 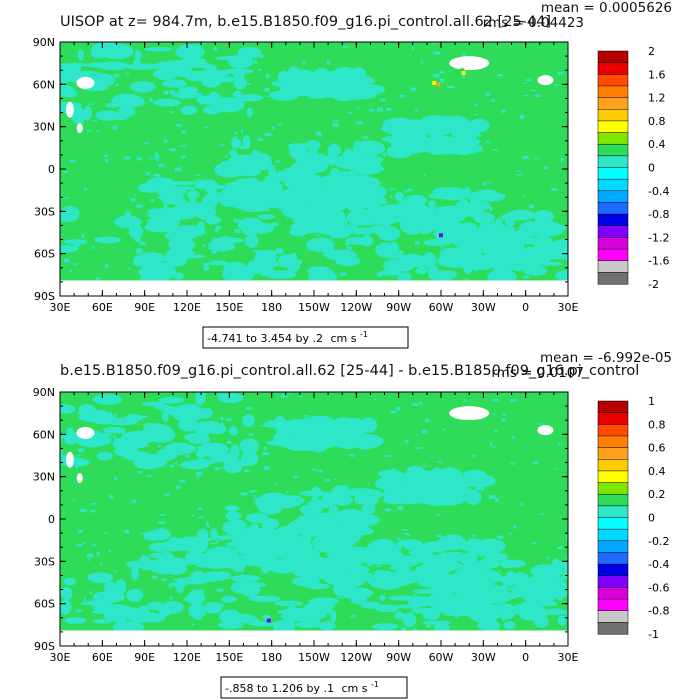 What do you see at coordinates (229, 657) in the screenshot?
I see `x-tick-label: 150E` at bounding box center [229, 657].